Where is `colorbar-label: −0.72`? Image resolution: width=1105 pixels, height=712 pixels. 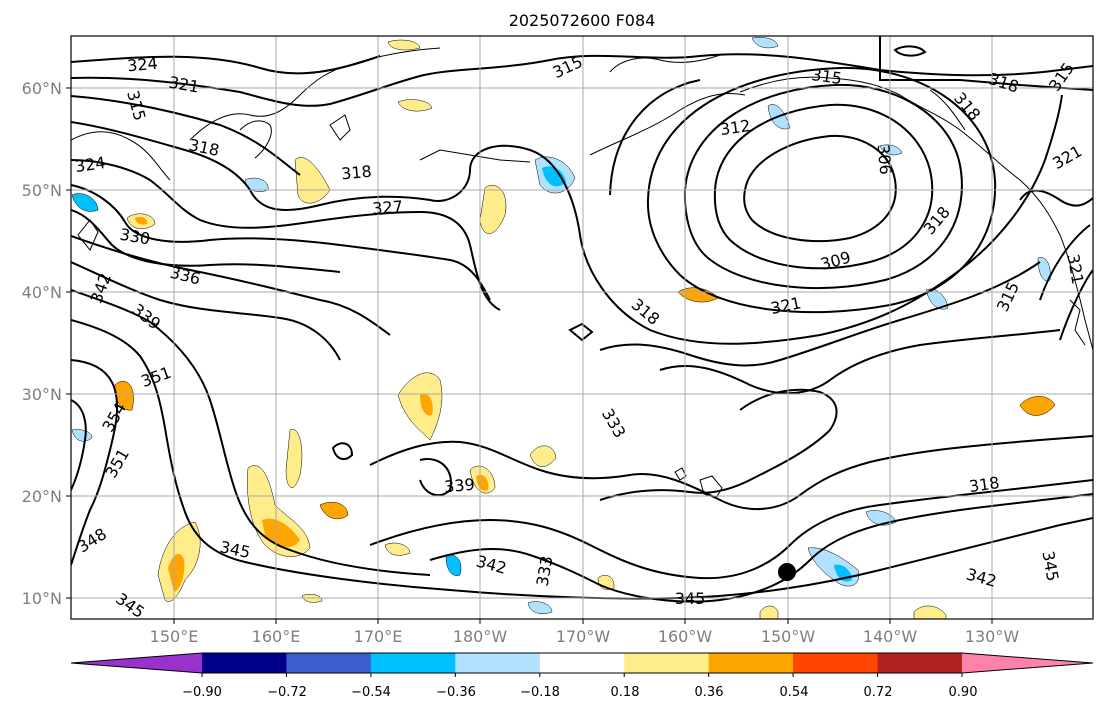 colorbar-label: −0.72 is located at coordinates (287, 692).